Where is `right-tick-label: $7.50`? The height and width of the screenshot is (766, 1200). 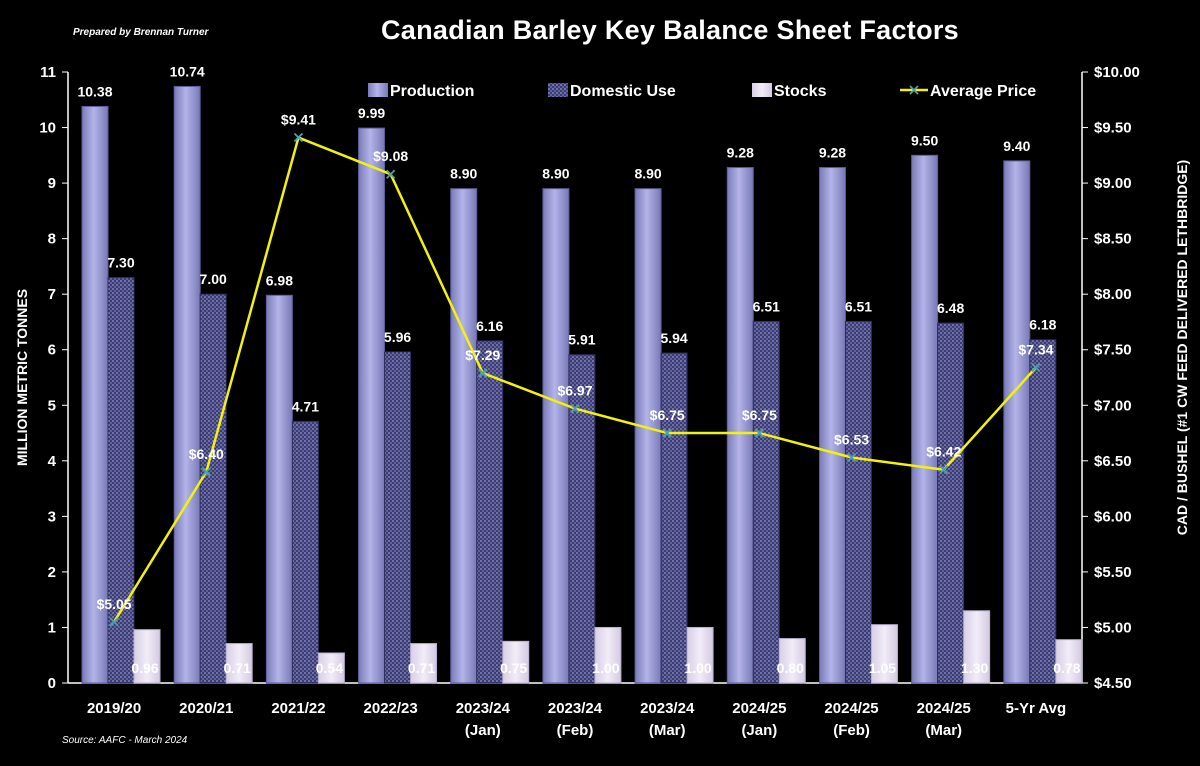 right-tick-label: $7.50 is located at coordinates (1113, 350).